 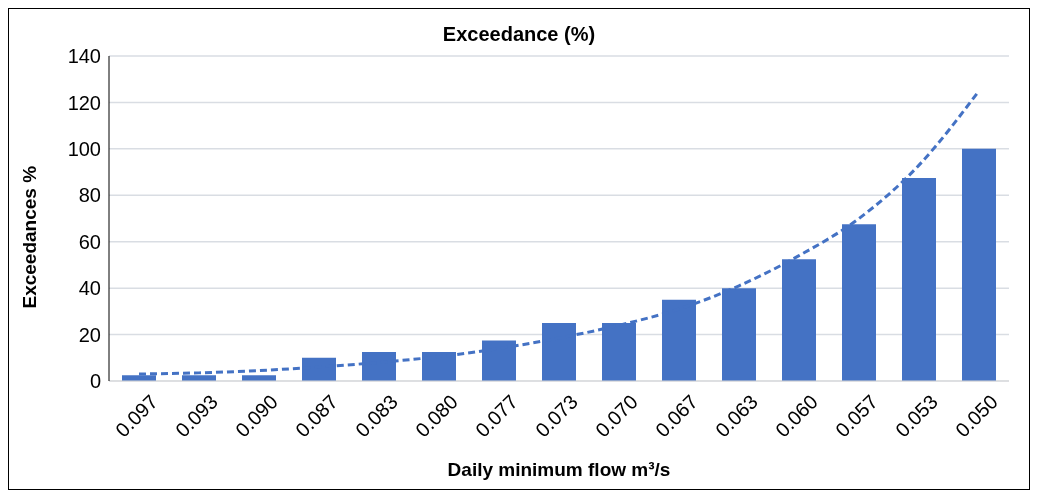 I want to click on y-tick-label: 120, so click(x=84, y=102).